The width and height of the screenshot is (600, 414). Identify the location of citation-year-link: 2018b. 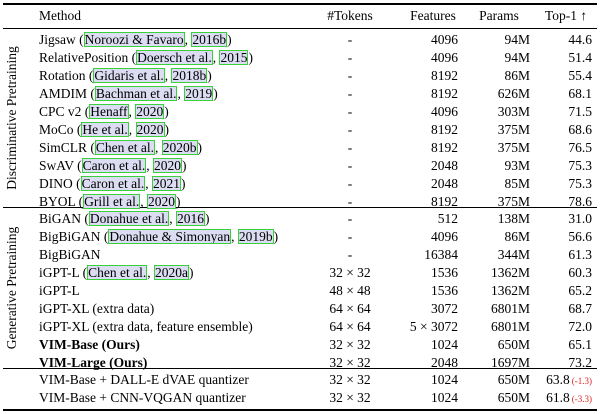
(189, 75).